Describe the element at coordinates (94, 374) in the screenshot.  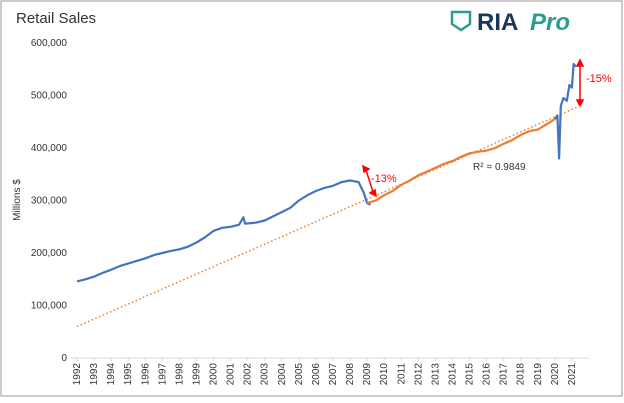
I see `x-tick-label: 1993` at that location.